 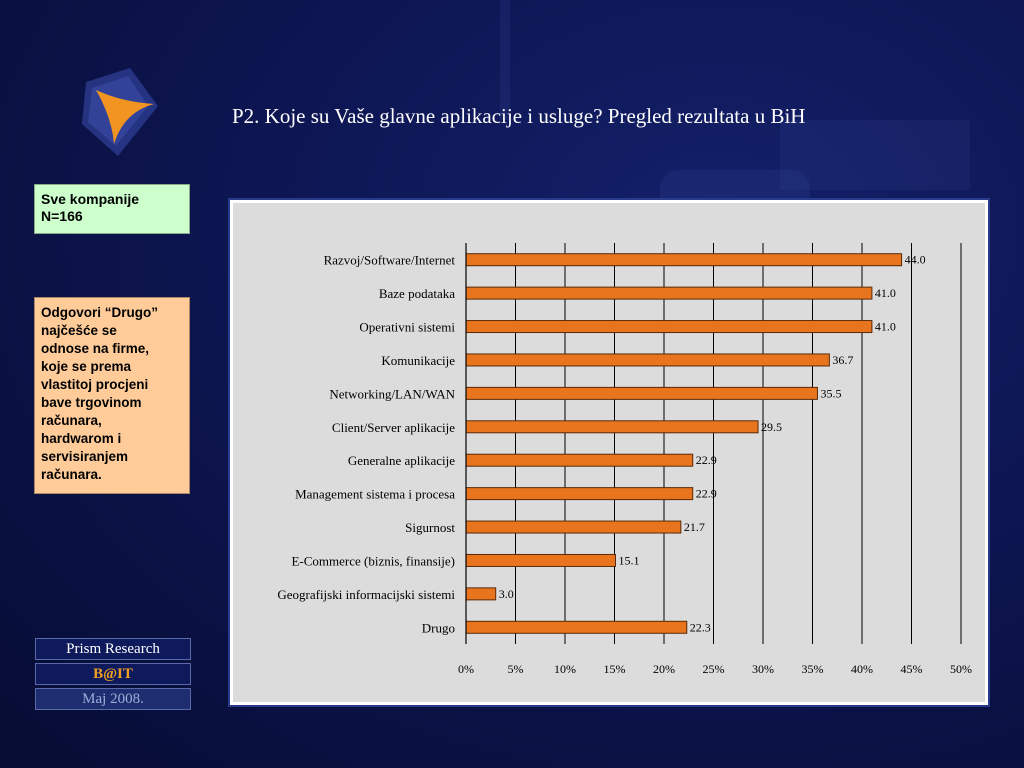 I want to click on note-line: Odgovori “Drugo”, so click(x=99, y=312).